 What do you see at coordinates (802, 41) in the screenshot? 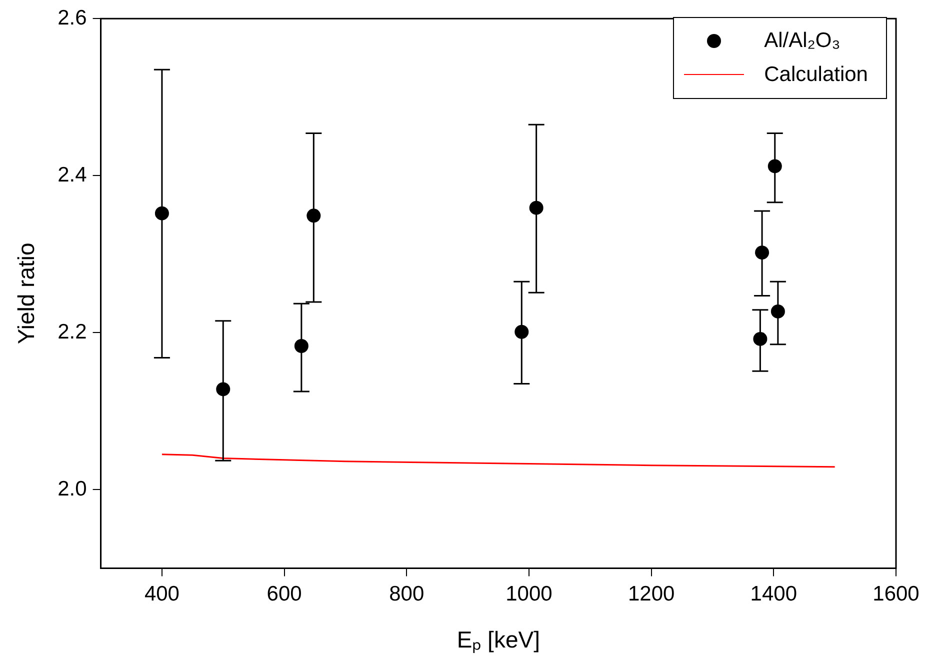
I see `legend-label: Al/Al₂O₃` at bounding box center [802, 41].